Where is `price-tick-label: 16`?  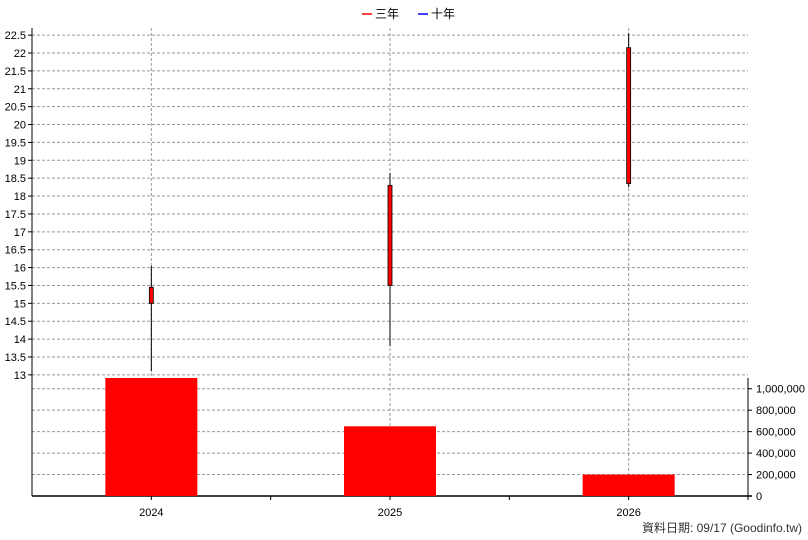 price-tick-label: 16 is located at coordinates (20, 269).